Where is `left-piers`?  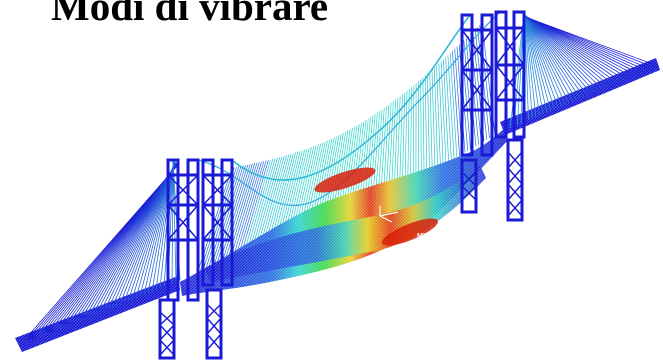
left-piers is located at coordinates (190, 324).